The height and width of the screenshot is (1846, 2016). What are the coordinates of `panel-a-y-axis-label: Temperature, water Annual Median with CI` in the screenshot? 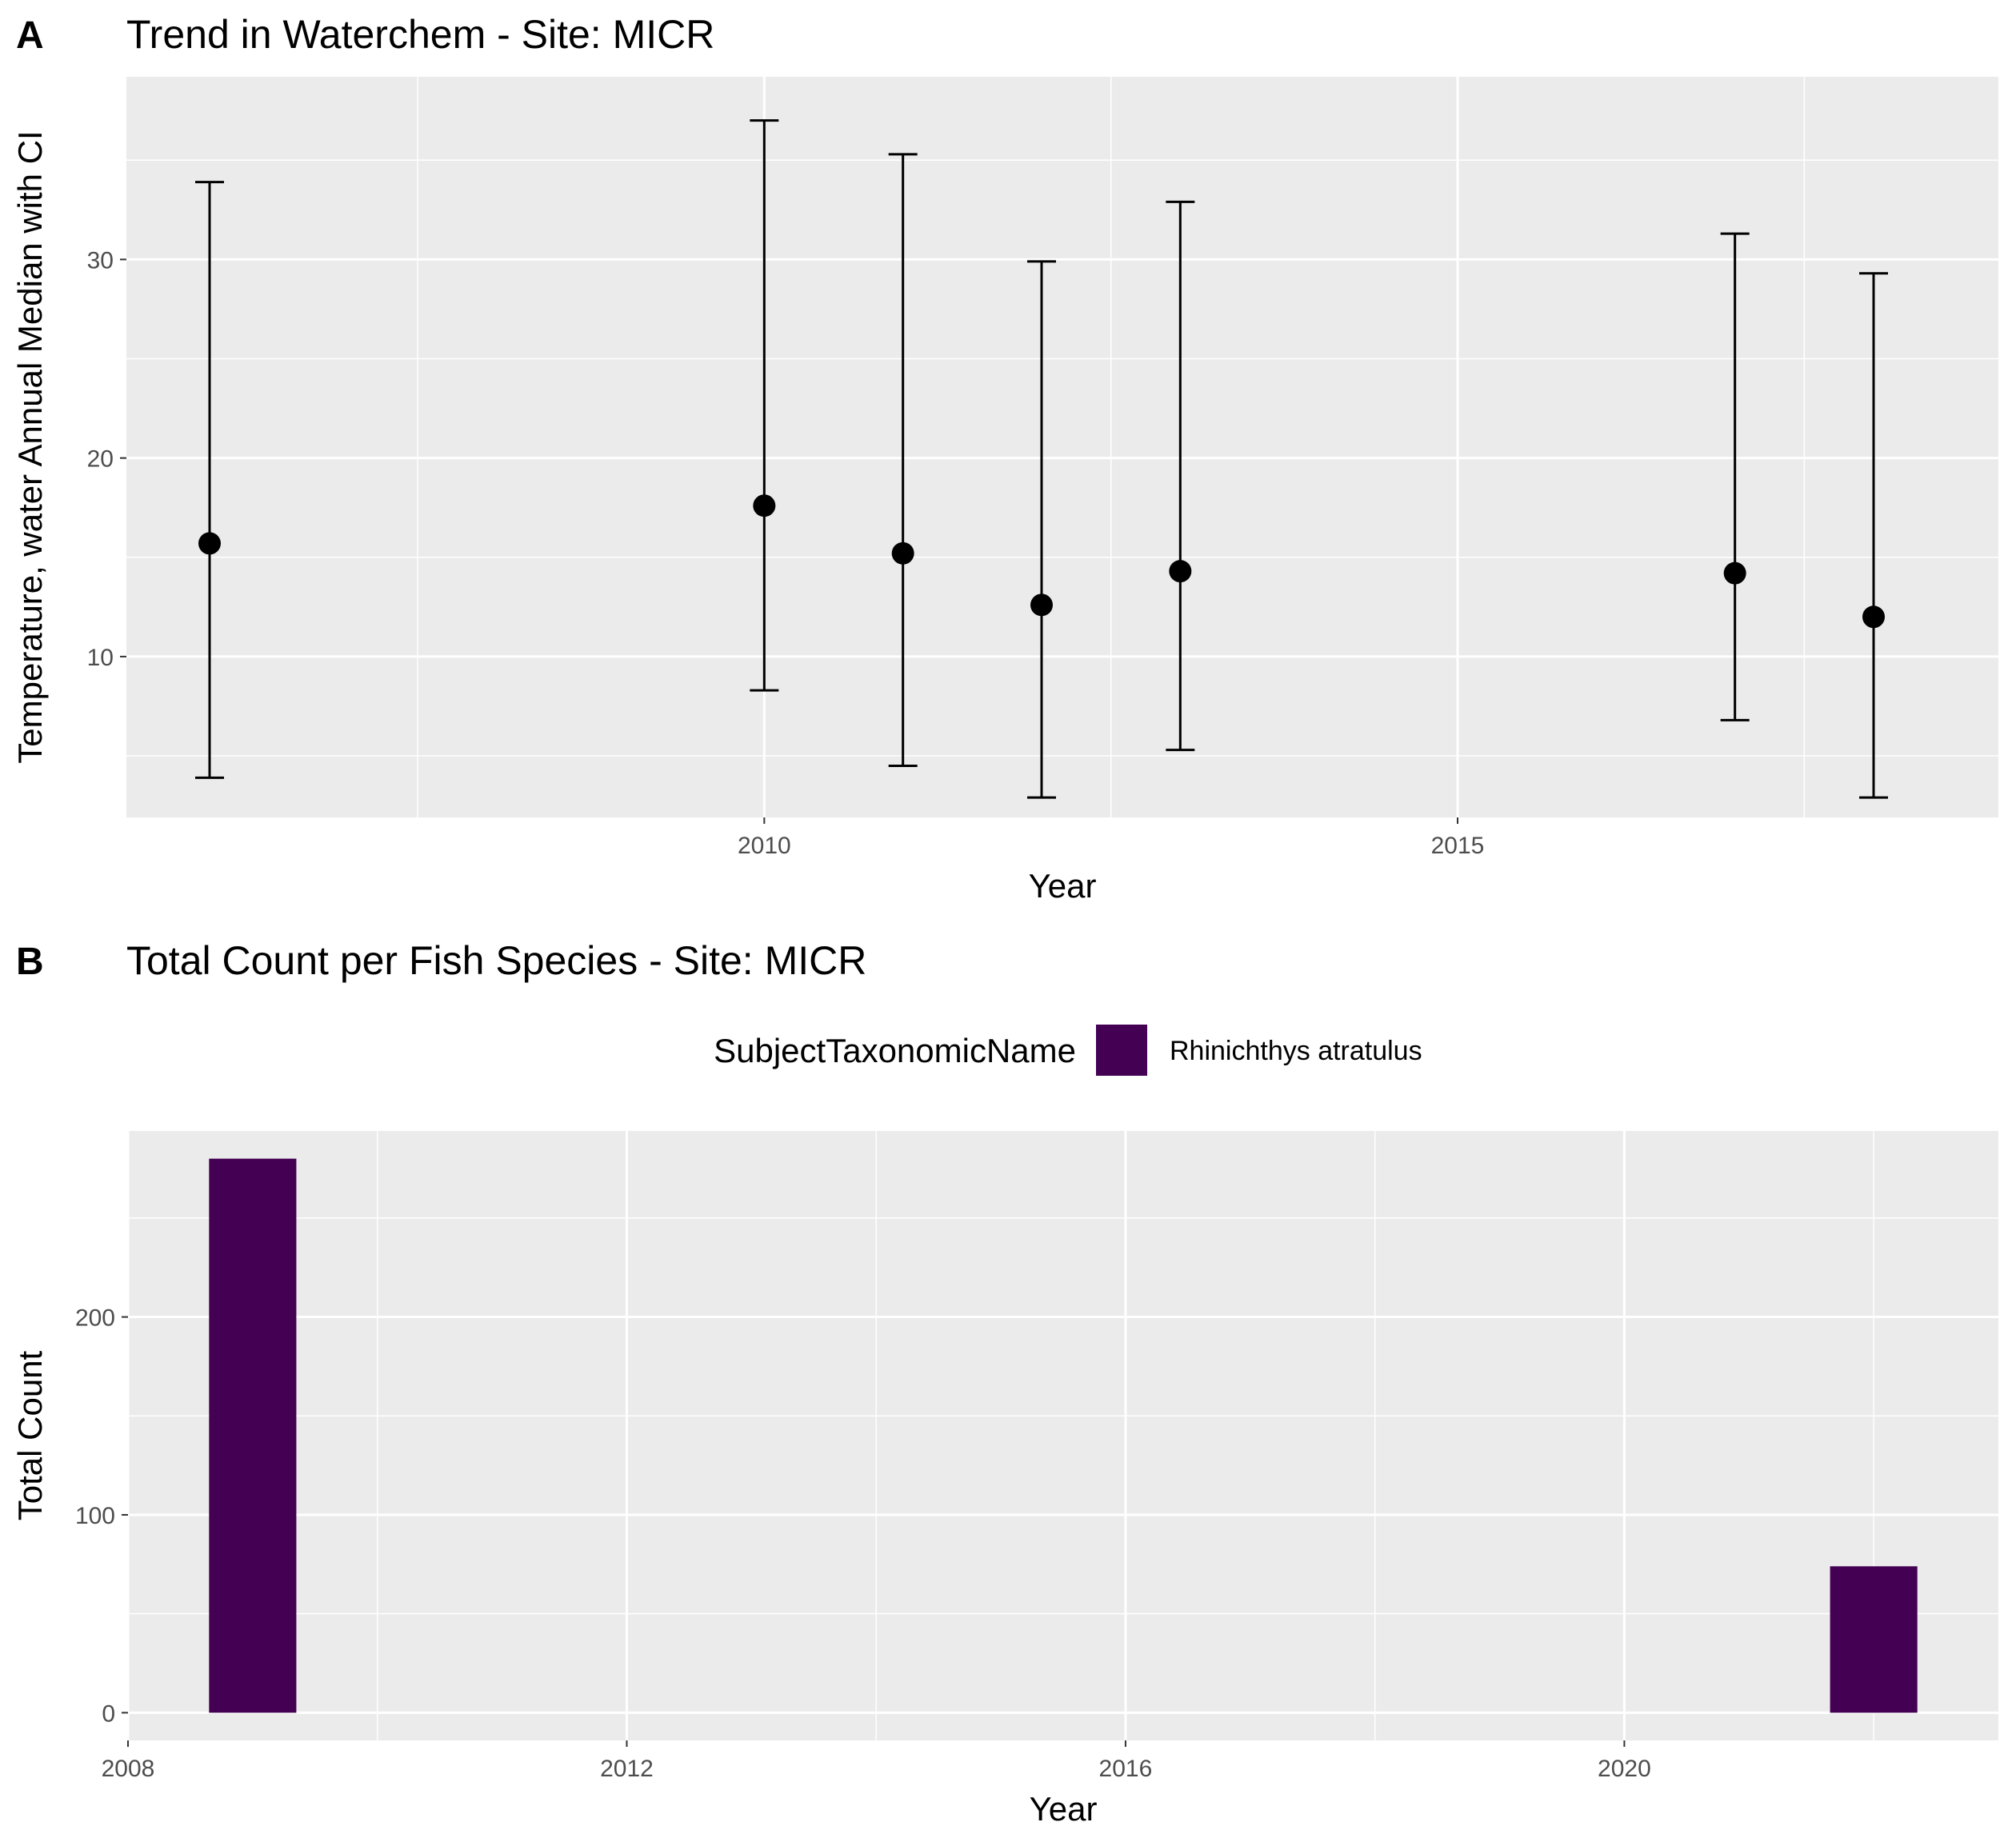 It's located at (30, 446).